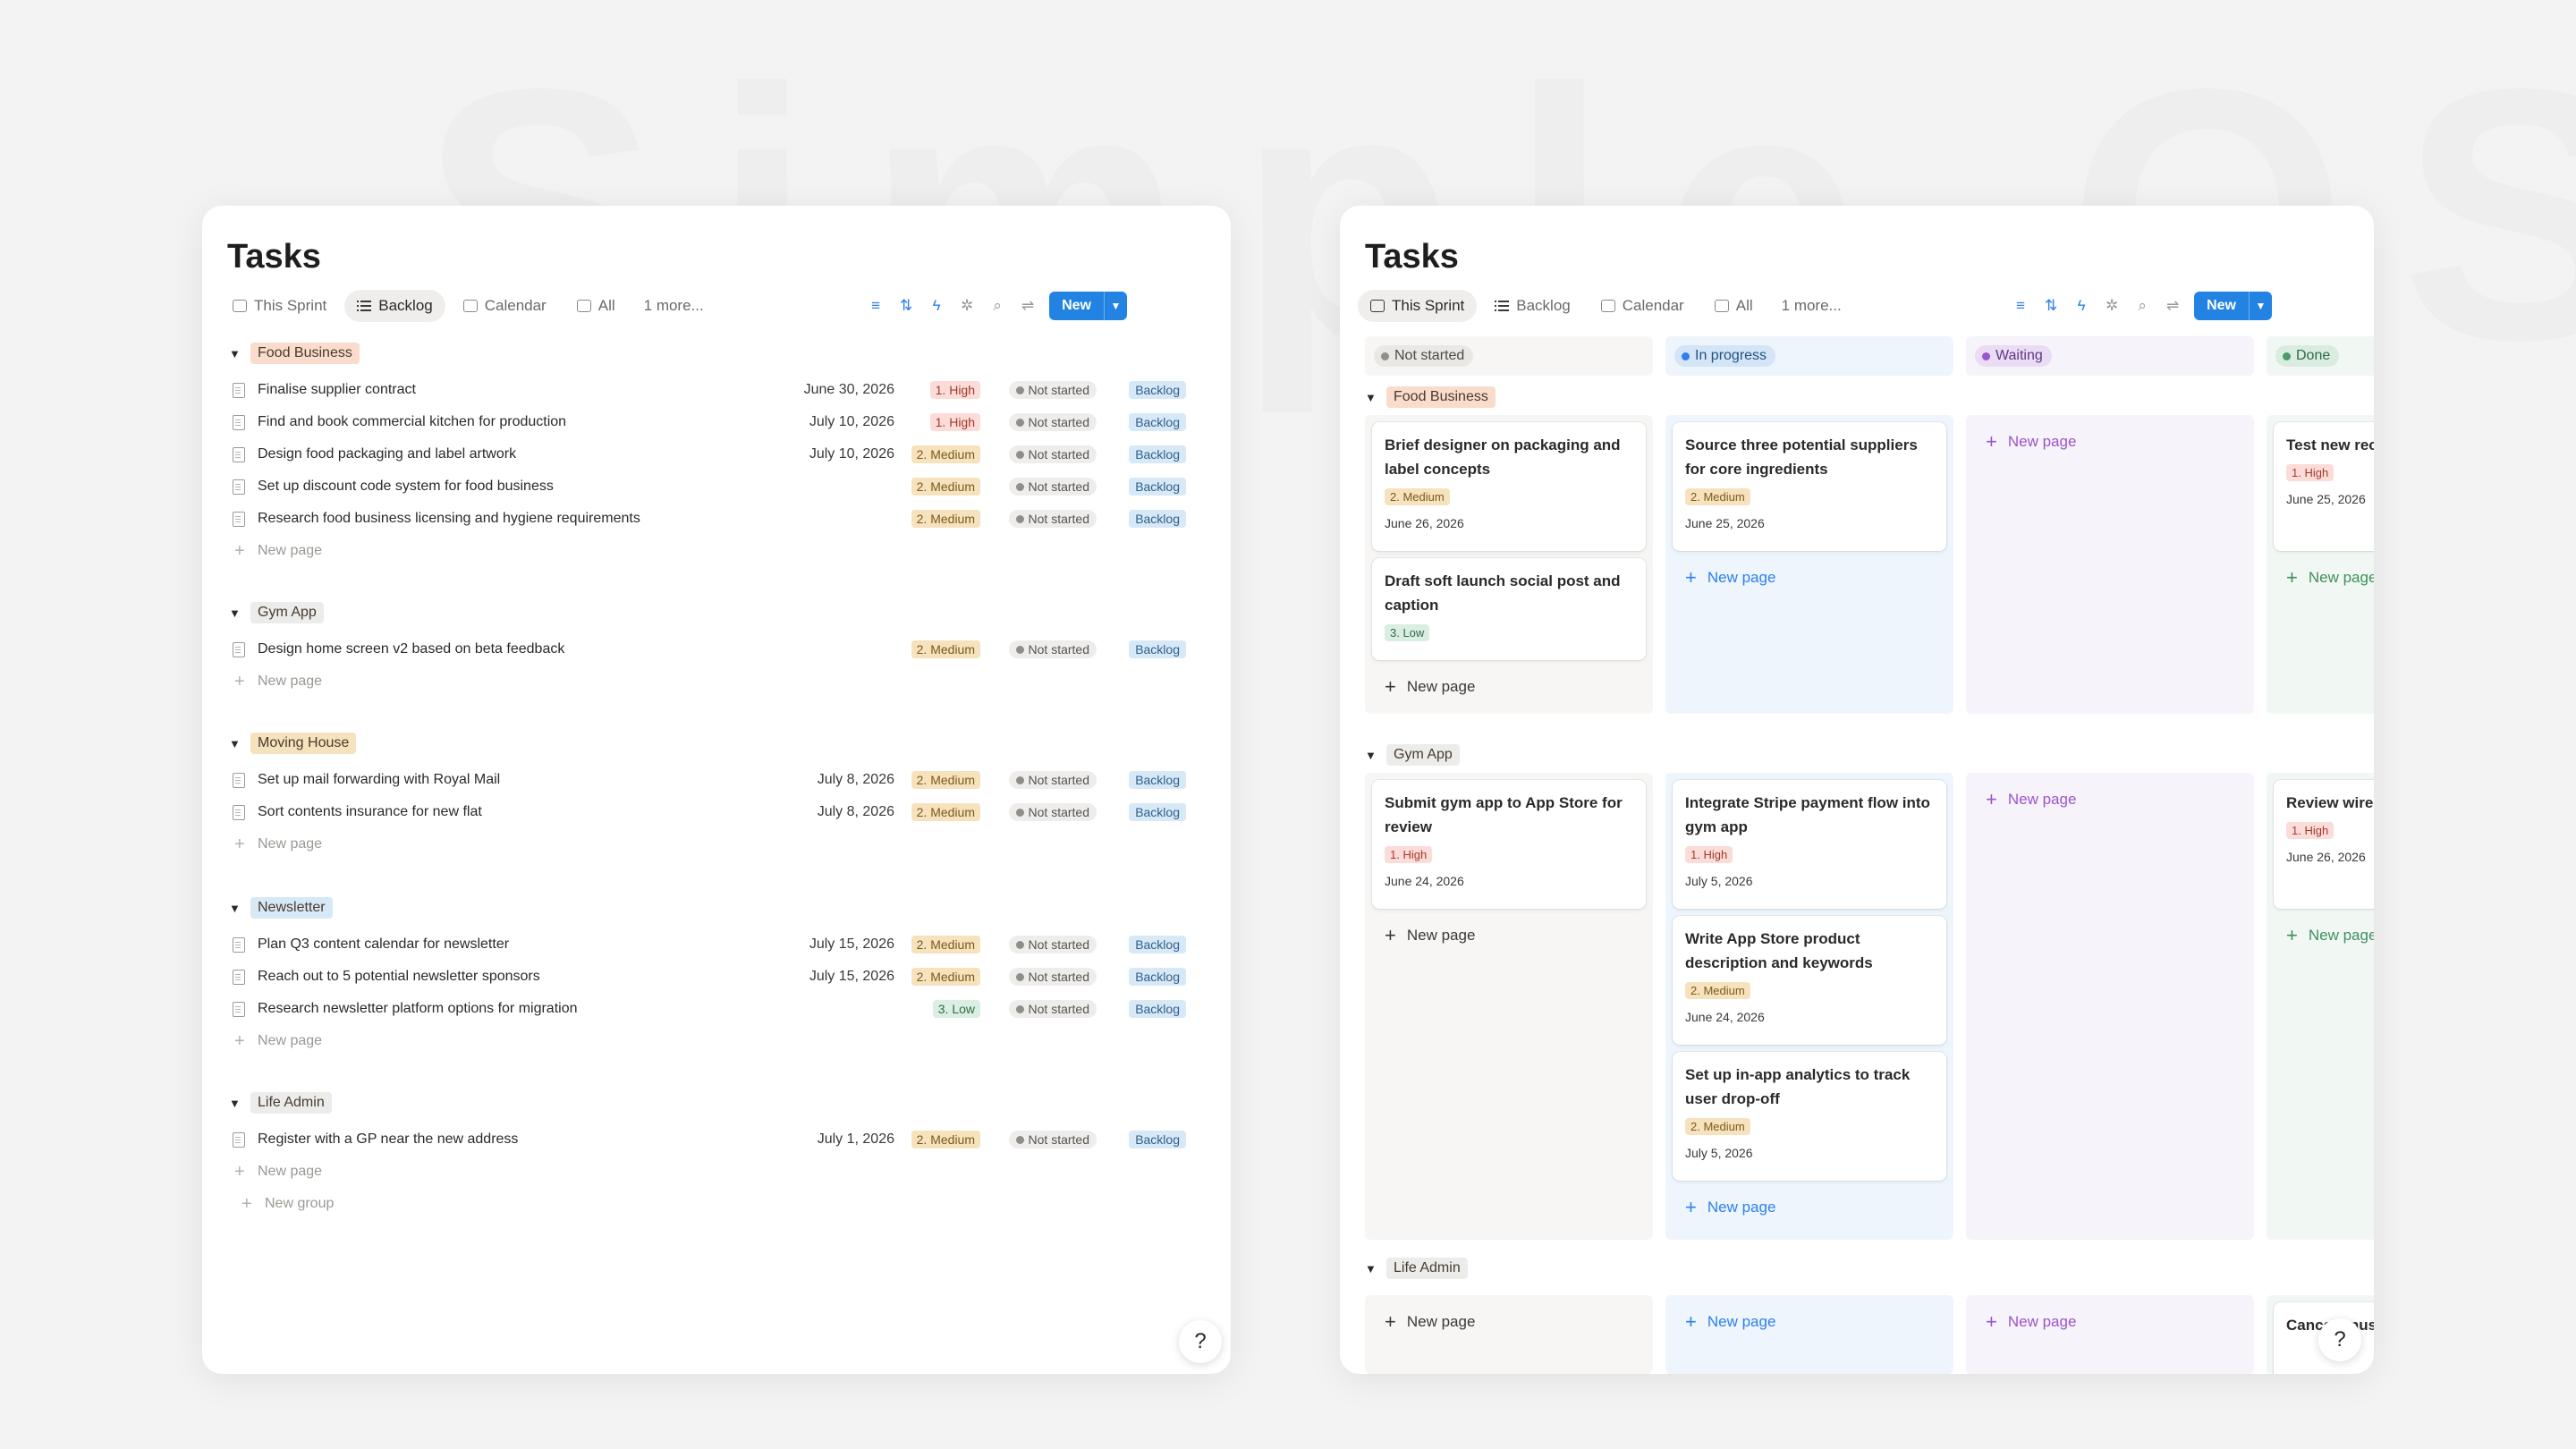 The height and width of the screenshot is (1449, 2576). Describe the element at coordinates (290, 844) in the screenshot. I see `new-page-label: New page` at that location.